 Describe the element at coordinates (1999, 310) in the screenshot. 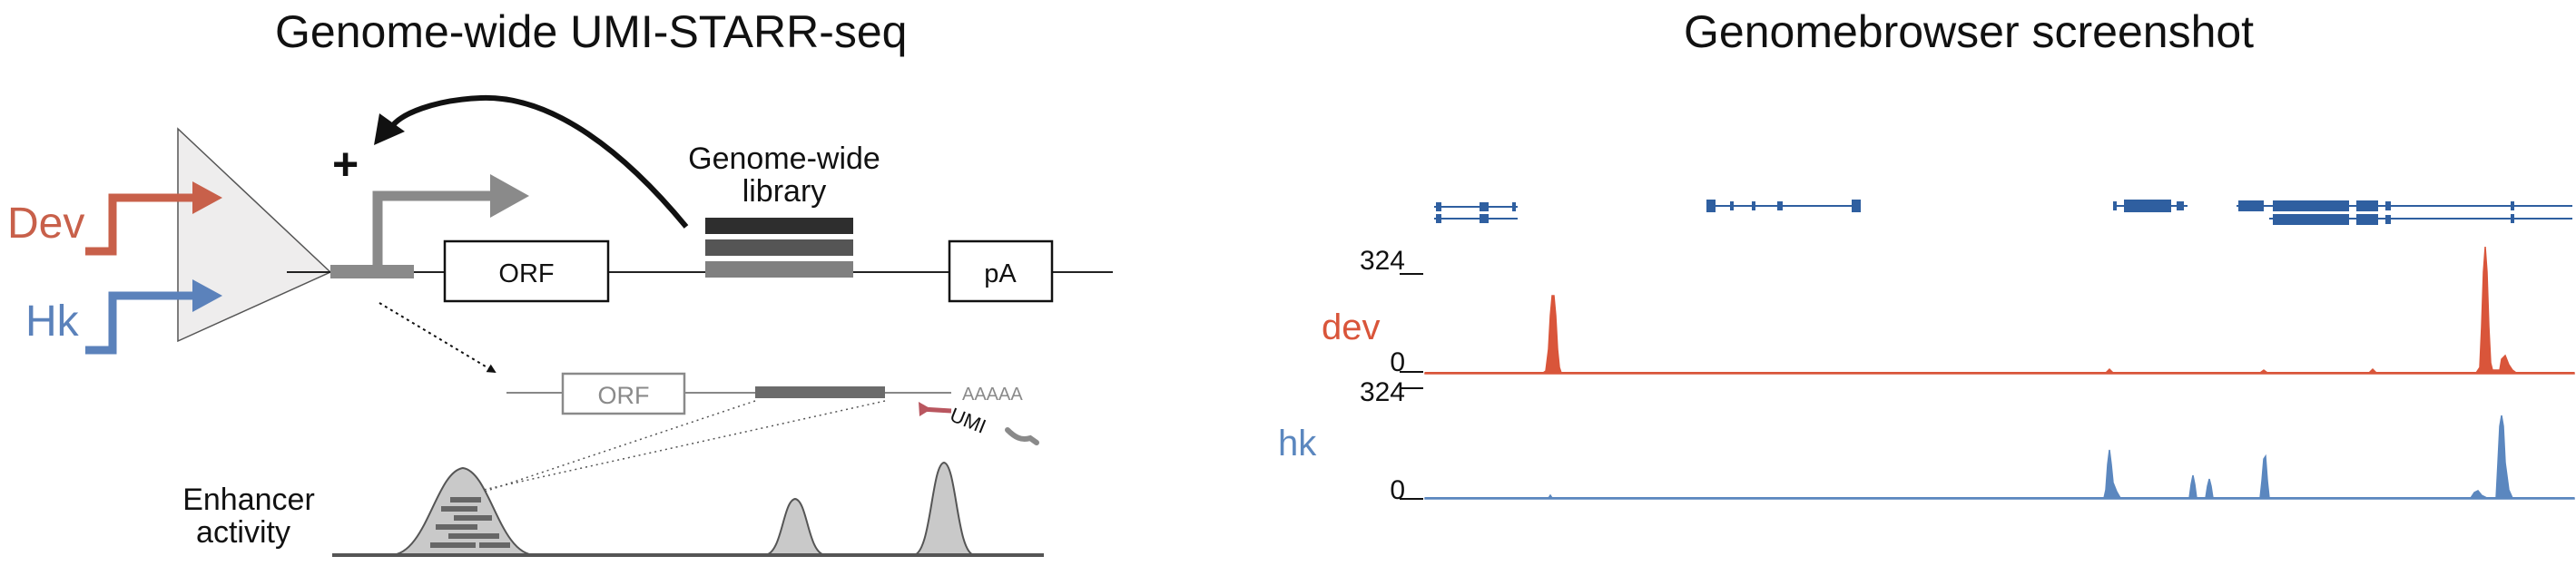

I see `dev-signal` at that location.